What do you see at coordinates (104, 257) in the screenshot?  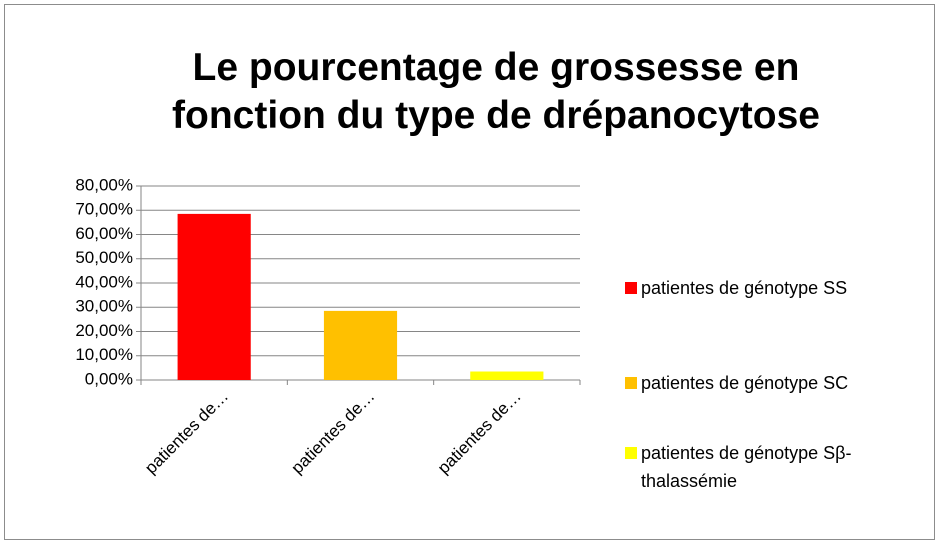 I see `y-tick-label: 50,00%` at bounding box center [104, 257].